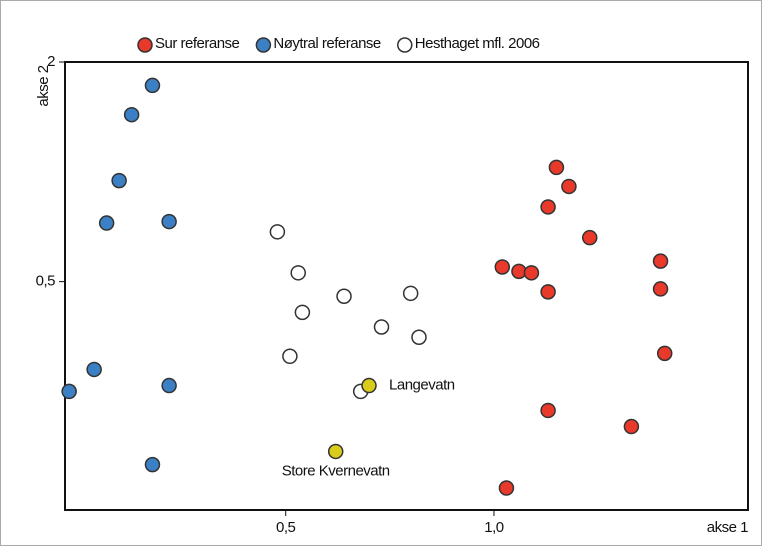 This screenshot has height=546, width=762. What do you see at coordinates (46, 281) in the screenshot?
I see `y-tick-label: 0,5` at bounding box center [46, 281].